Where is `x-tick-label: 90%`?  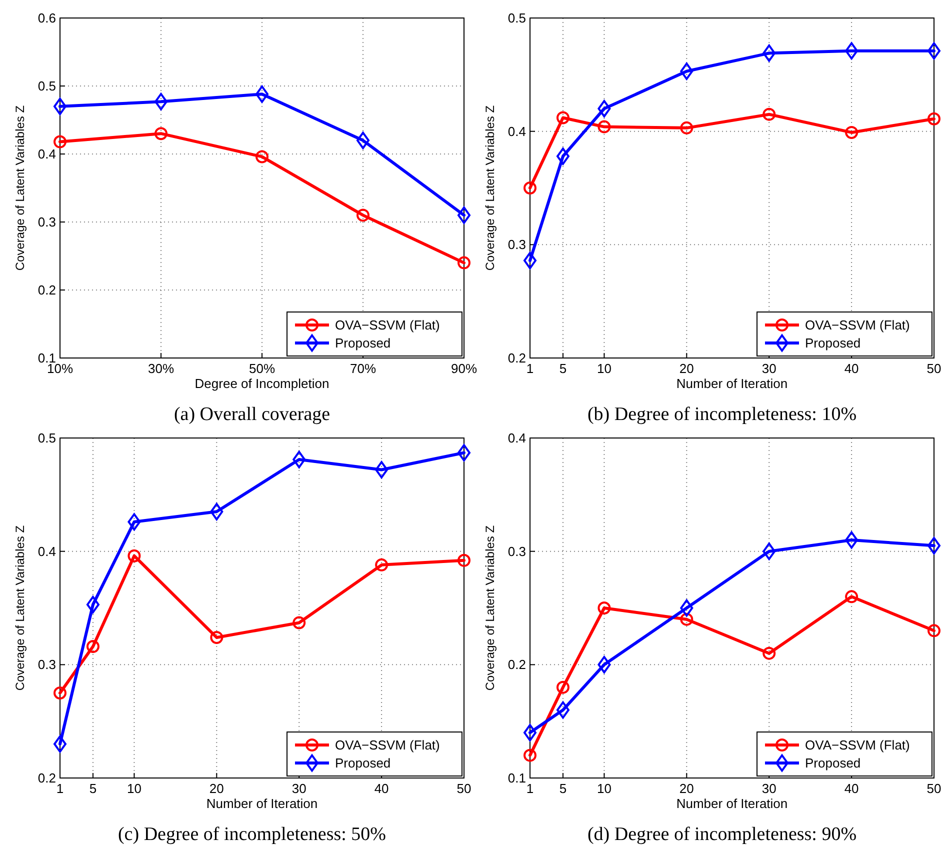 x-tick-label: 90% is located at coordinates (464, 368).